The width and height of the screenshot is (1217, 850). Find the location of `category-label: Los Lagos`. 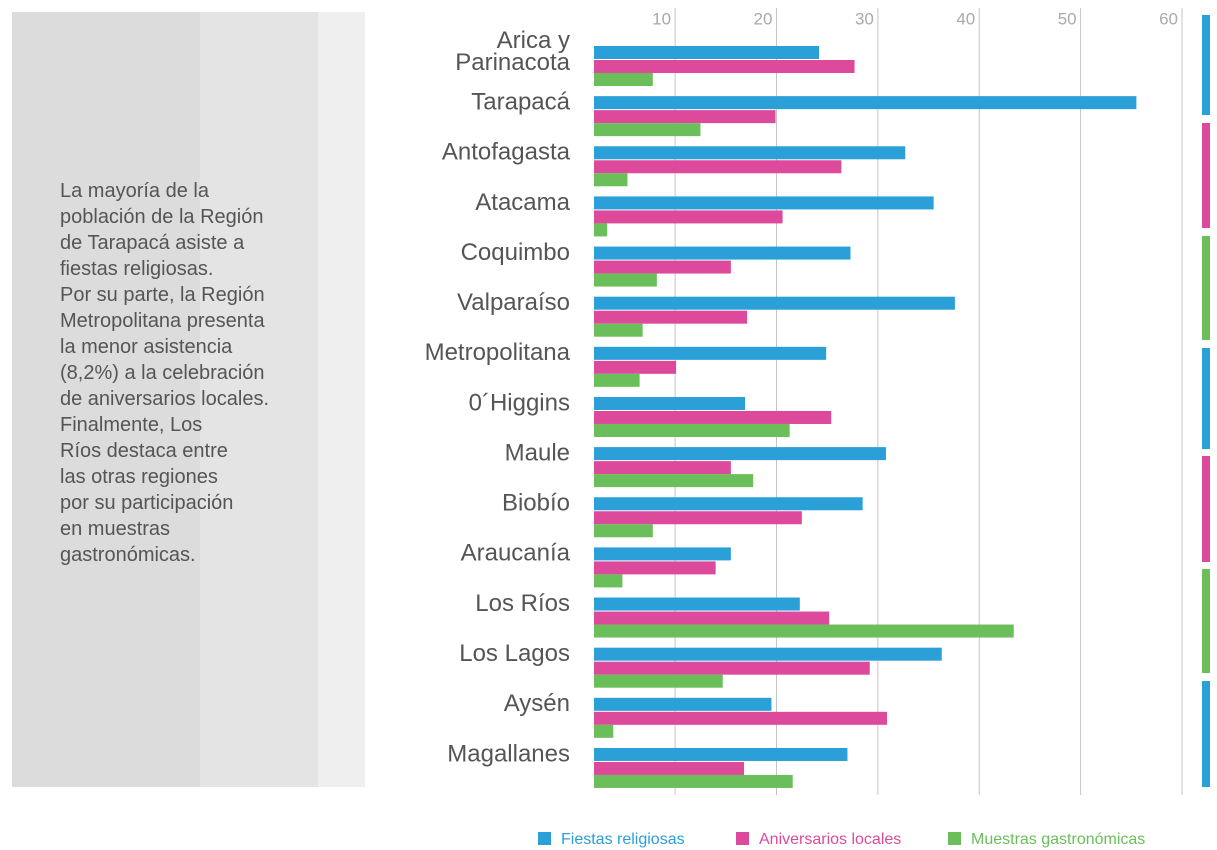

category-label: Los Lagos is located at coordinates (514, 653).